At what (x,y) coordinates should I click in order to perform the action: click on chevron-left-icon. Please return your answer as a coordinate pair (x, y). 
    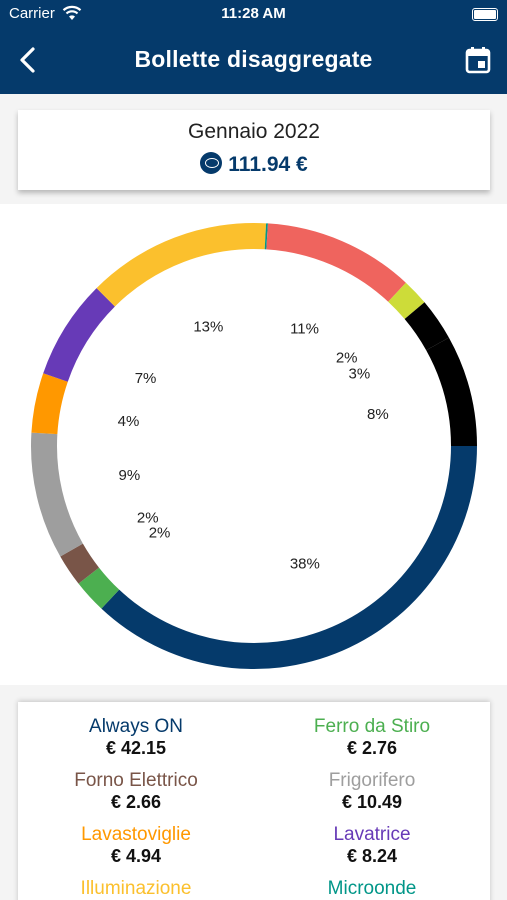
    Looking at the image, I should click on (27, 60).